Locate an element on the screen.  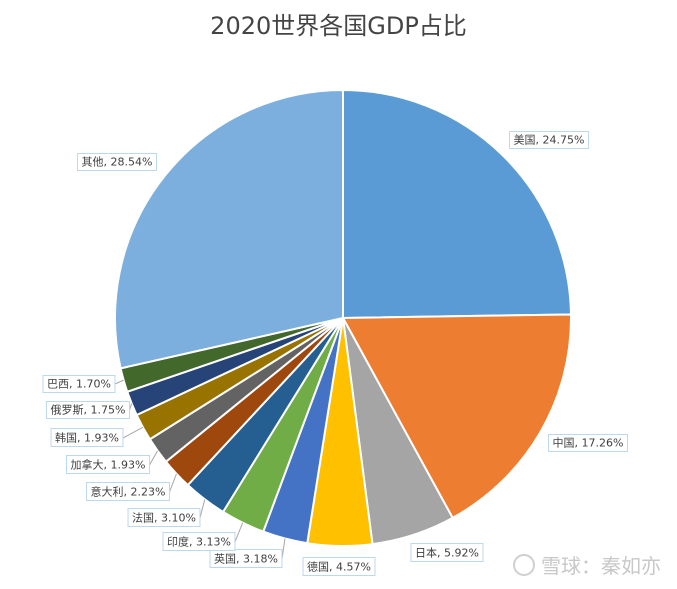
slice-label-text-11: 俄罗斯, 1.75% is located at coordinates (88, 410).